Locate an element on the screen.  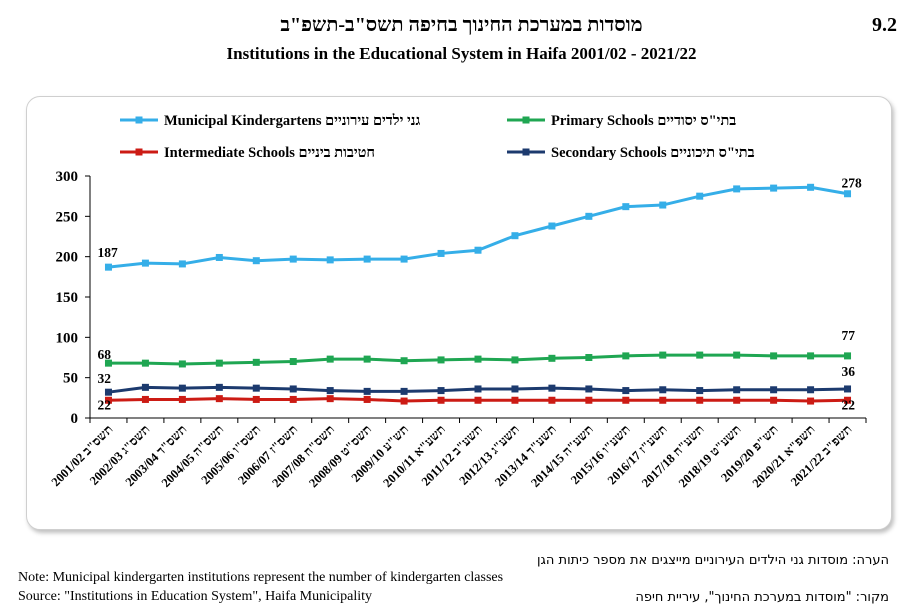
legend-label: Secondary Schools בתי"ס תיכוניים is located at coordinates (653, 153).